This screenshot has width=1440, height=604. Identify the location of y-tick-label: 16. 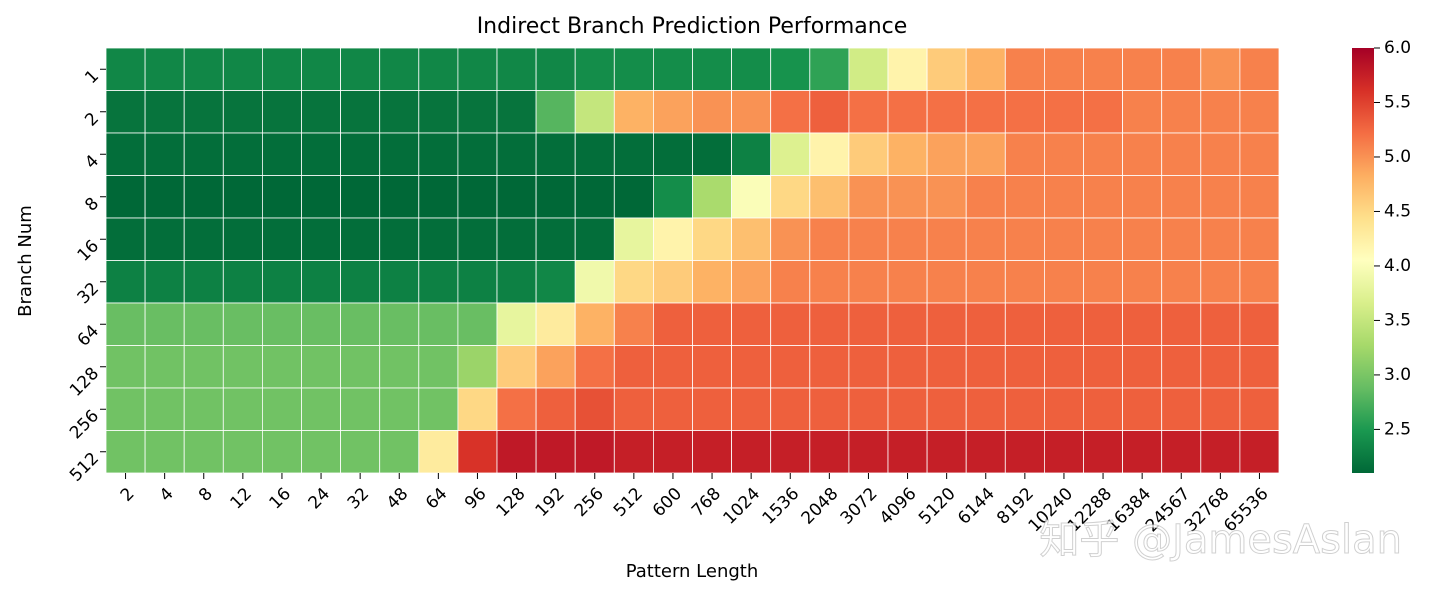
(88, 250).